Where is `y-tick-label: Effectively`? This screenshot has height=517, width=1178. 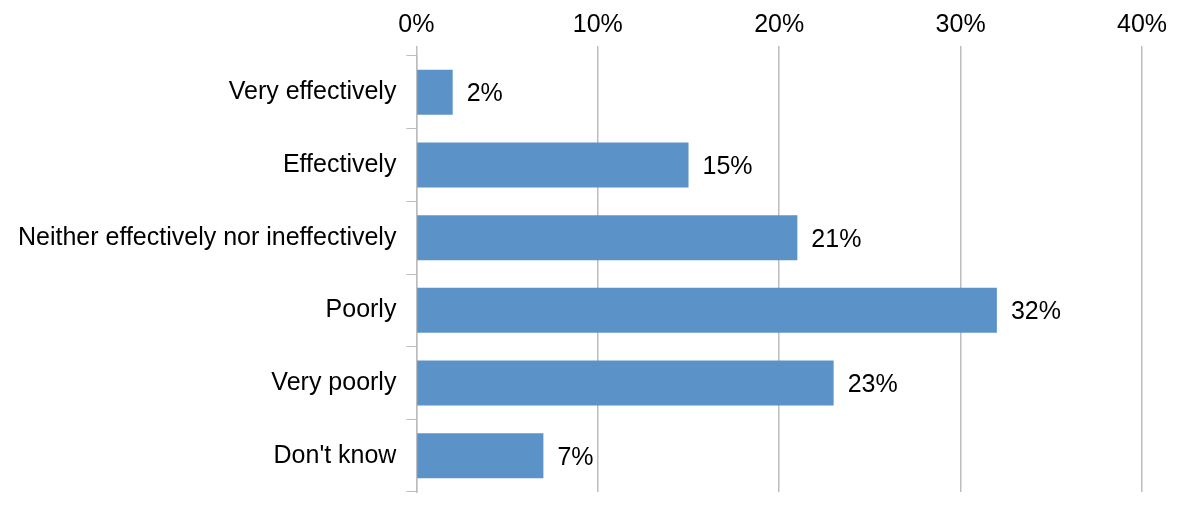
y-tick-label: Effectively is located at coordinates (339, 162).